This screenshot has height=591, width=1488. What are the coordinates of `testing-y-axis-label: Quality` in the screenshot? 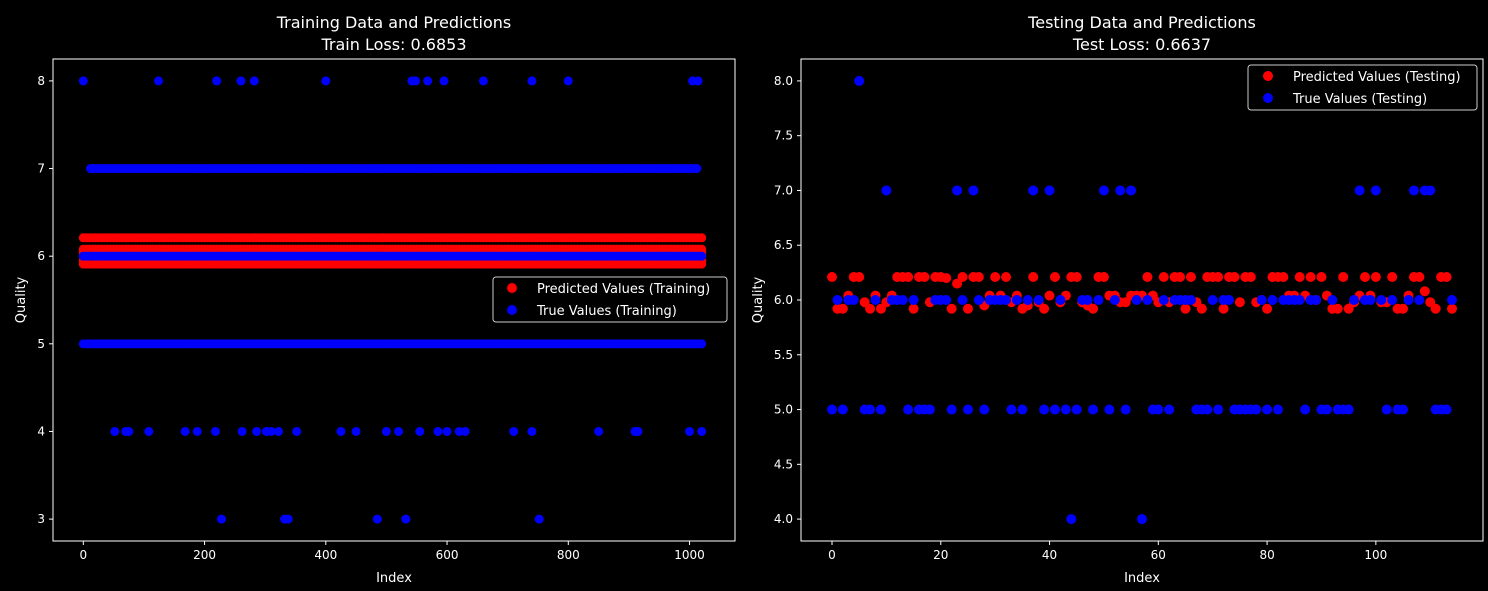 It's located at (758, 299).